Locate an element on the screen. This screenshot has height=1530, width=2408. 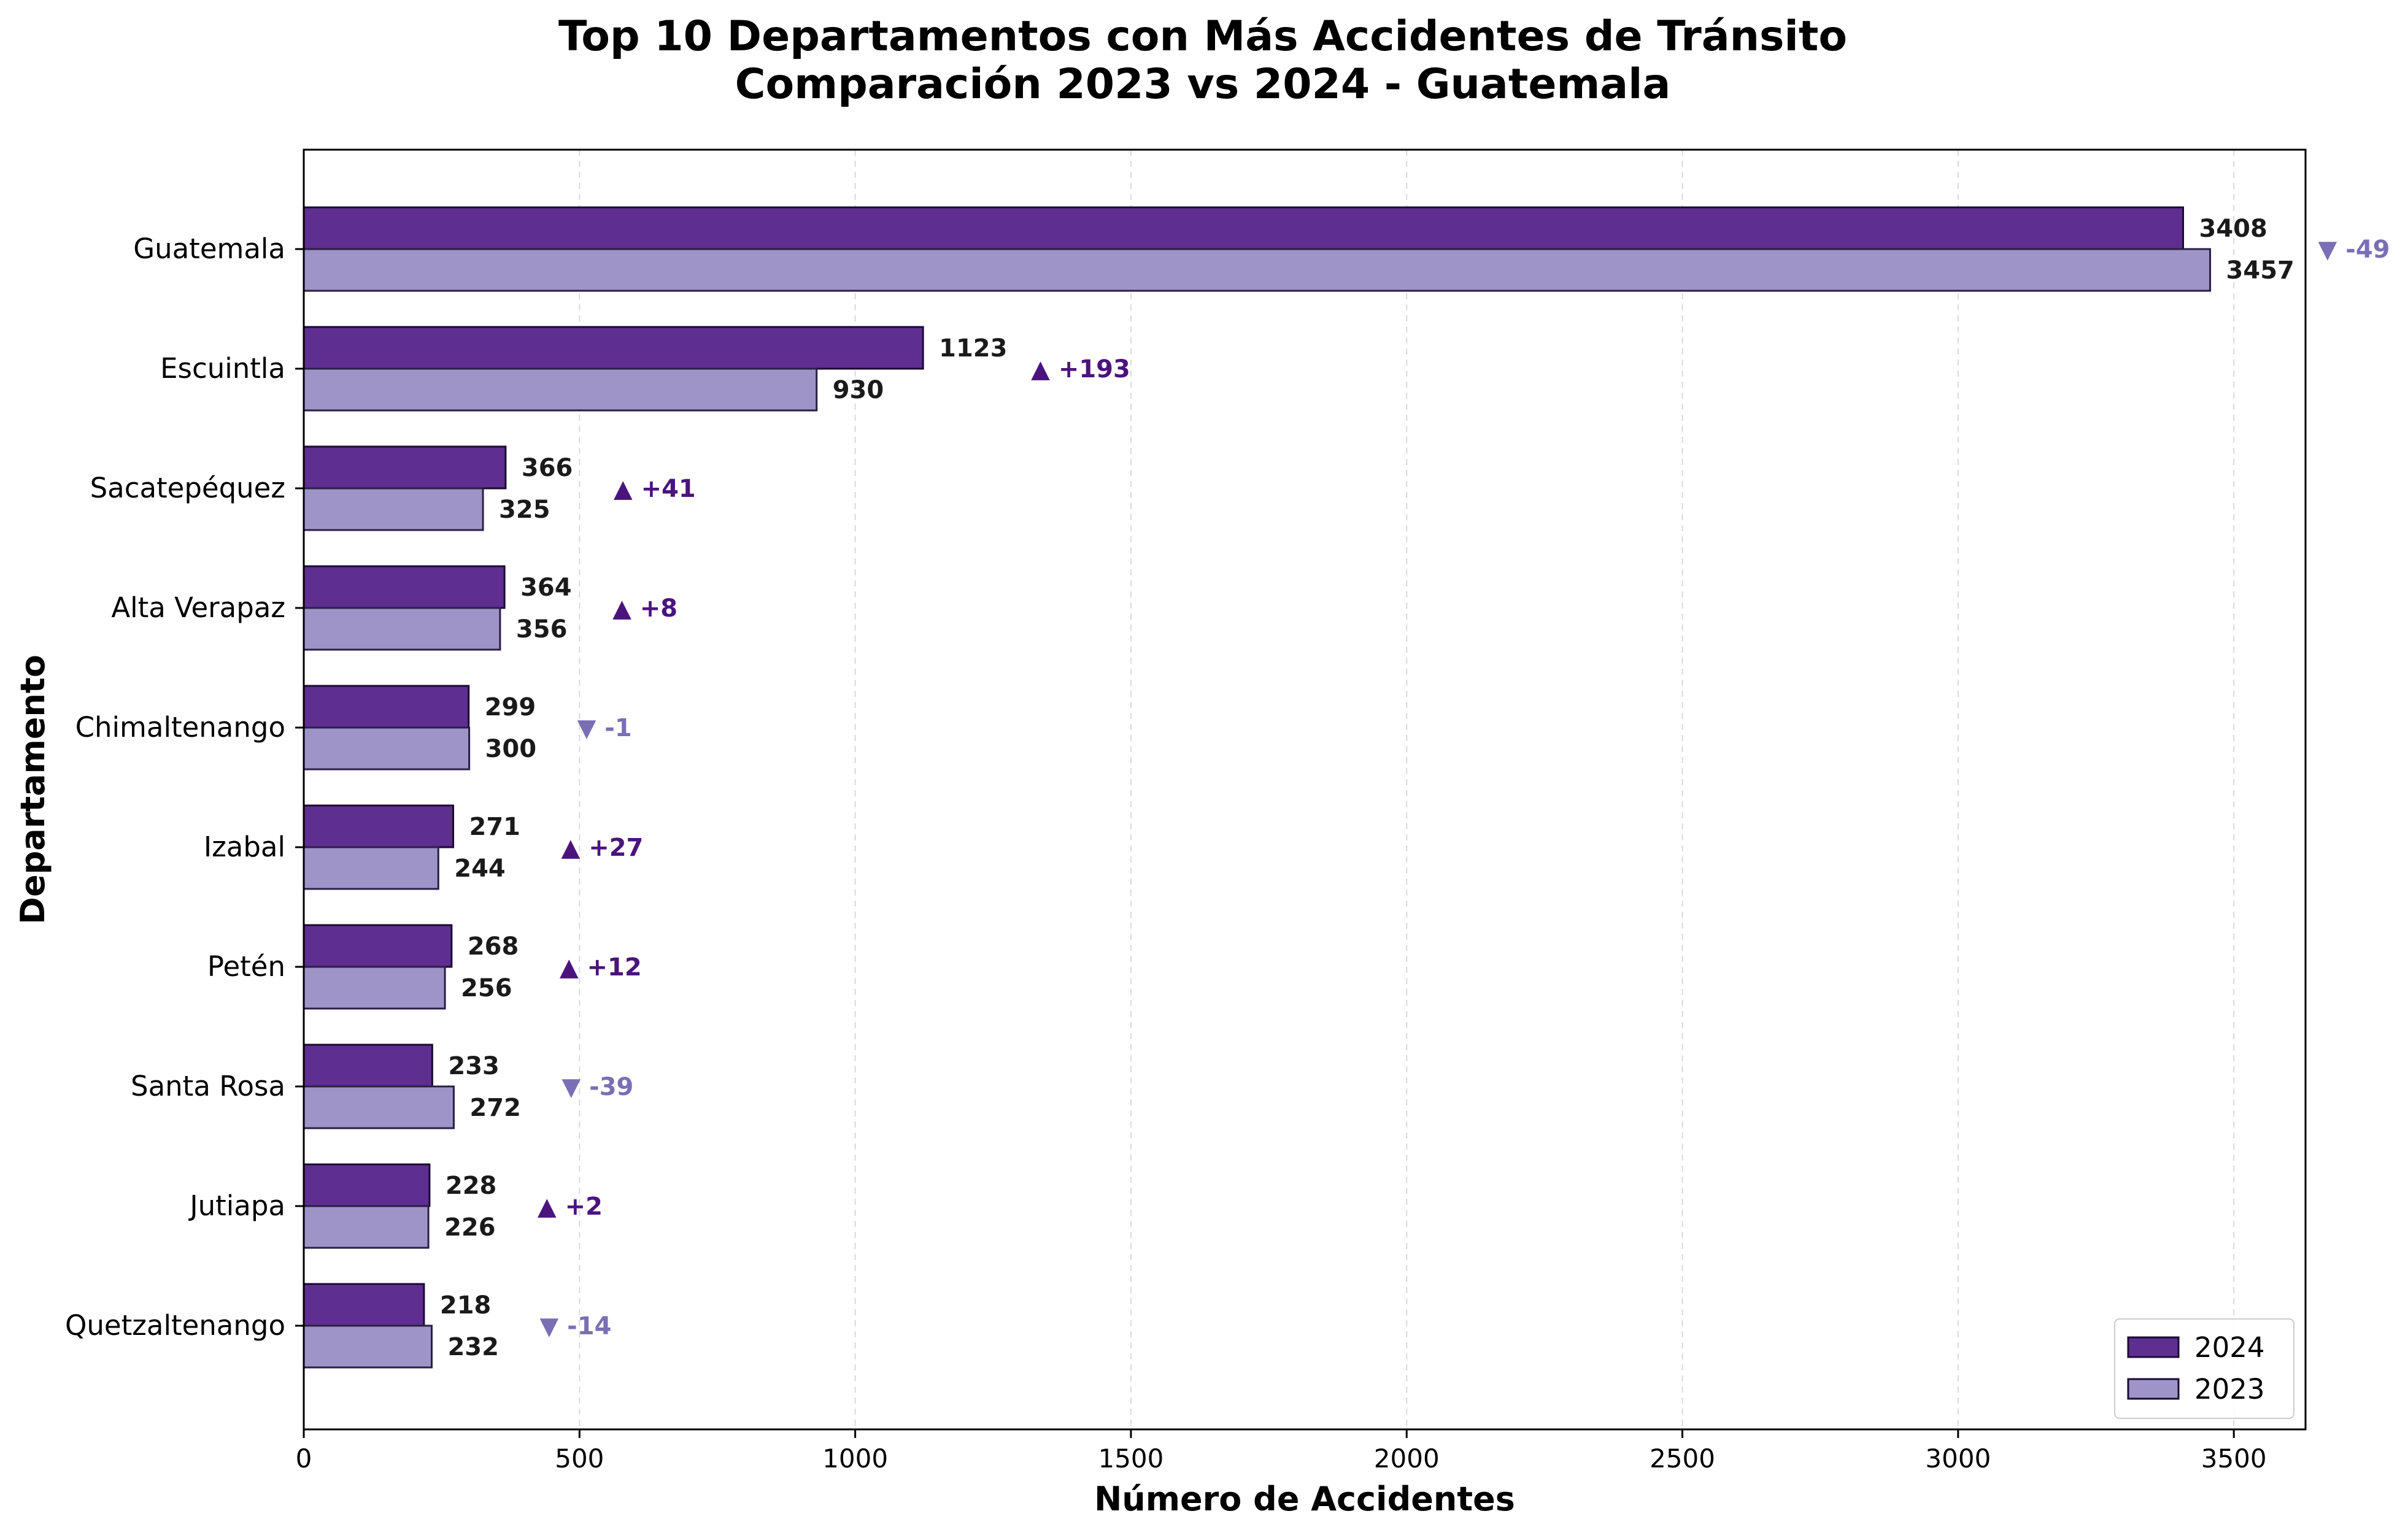
value-label-2023-3: 356 is located at coordinates (542, 629).